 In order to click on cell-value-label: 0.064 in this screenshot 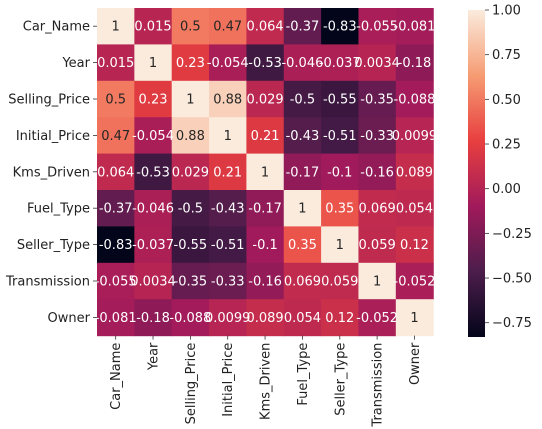, I will do `click(264, 27)`.